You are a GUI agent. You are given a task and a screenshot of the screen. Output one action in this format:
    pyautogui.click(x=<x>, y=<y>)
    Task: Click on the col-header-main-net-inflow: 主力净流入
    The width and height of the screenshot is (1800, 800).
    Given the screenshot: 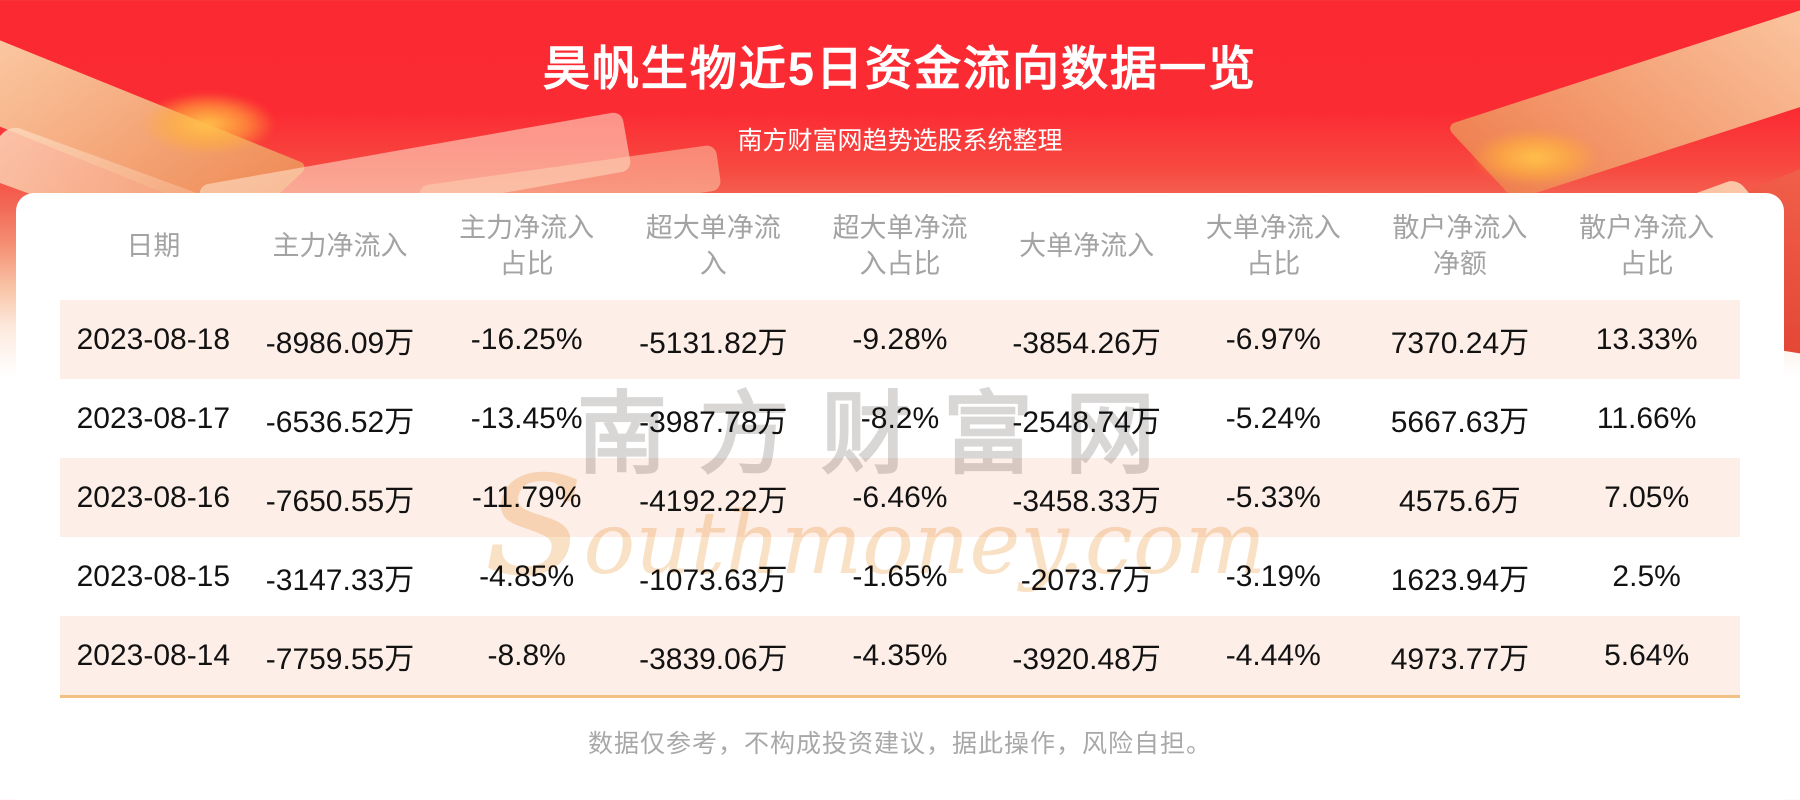 What is the action you would take?
    pyautogui.click(x=340, y=245)
    